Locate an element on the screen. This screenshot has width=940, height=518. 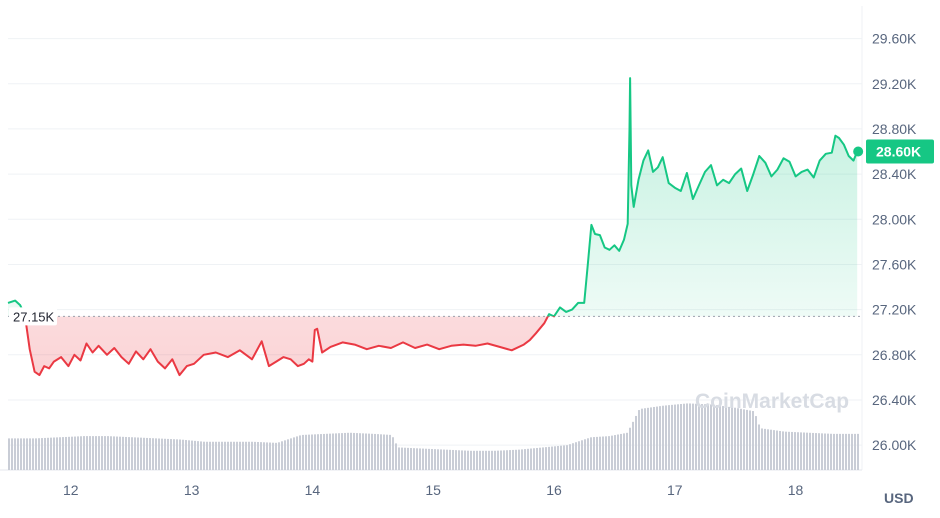
y-tick-label: 29.60K is located at coordinates (894, 39).